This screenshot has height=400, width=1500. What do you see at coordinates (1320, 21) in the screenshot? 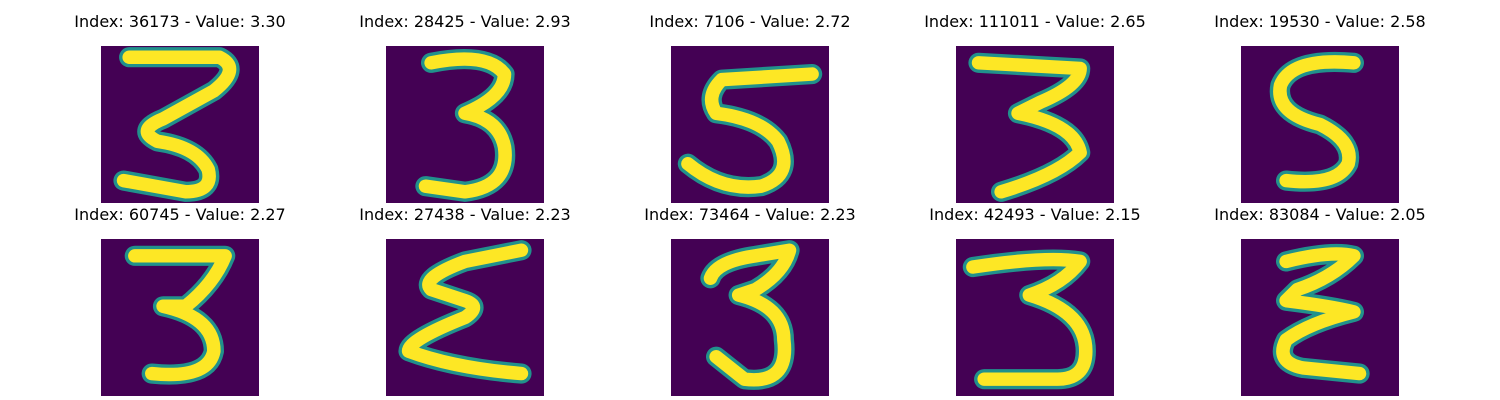
I see `panel-title: Index: 19530 - Value: 2.58` at bounding box center [1320, 21].